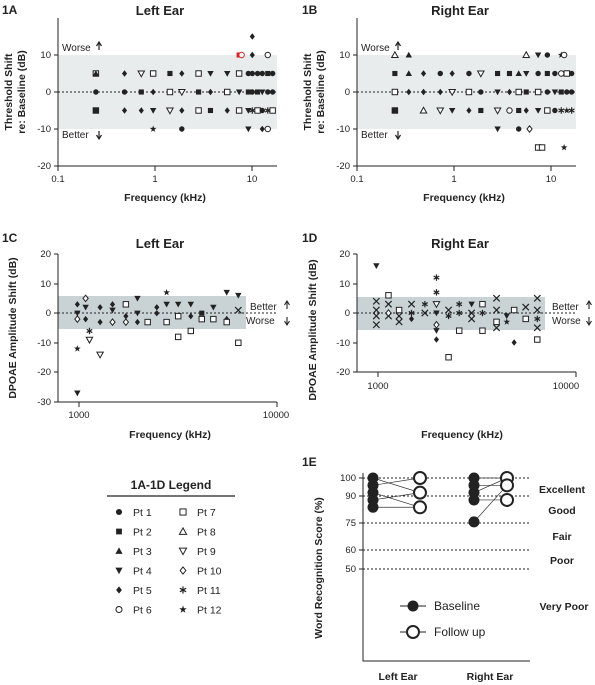 The image size is (595, 685). Describe the element at coordinates (209, 611) in the screenshot. I see `legend-label: Pt 12` at that location.